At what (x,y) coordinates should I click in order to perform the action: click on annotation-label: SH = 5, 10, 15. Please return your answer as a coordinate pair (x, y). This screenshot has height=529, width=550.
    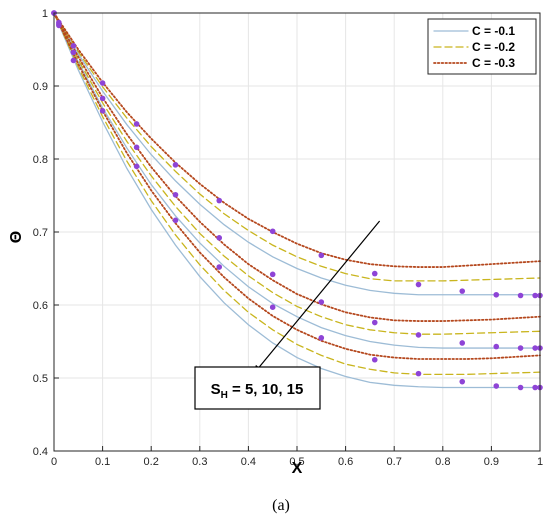
    Looking at the image, I should click on (257, 391).